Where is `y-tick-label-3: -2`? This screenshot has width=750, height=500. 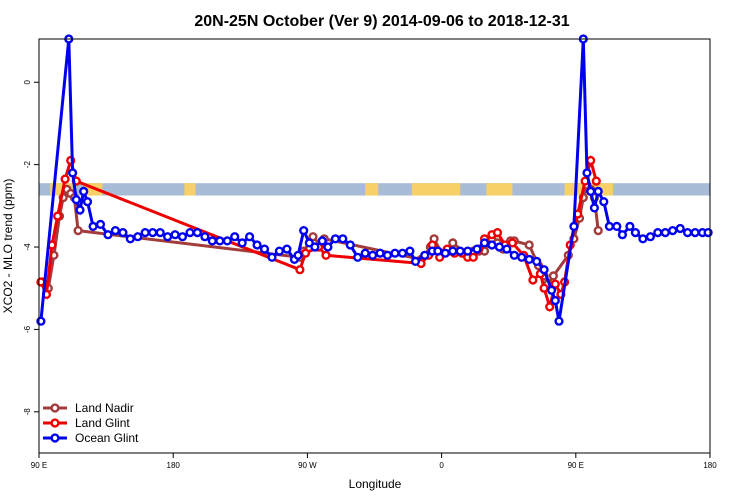
y-tick-label-3: -2 is located at coordinates (27, 165).